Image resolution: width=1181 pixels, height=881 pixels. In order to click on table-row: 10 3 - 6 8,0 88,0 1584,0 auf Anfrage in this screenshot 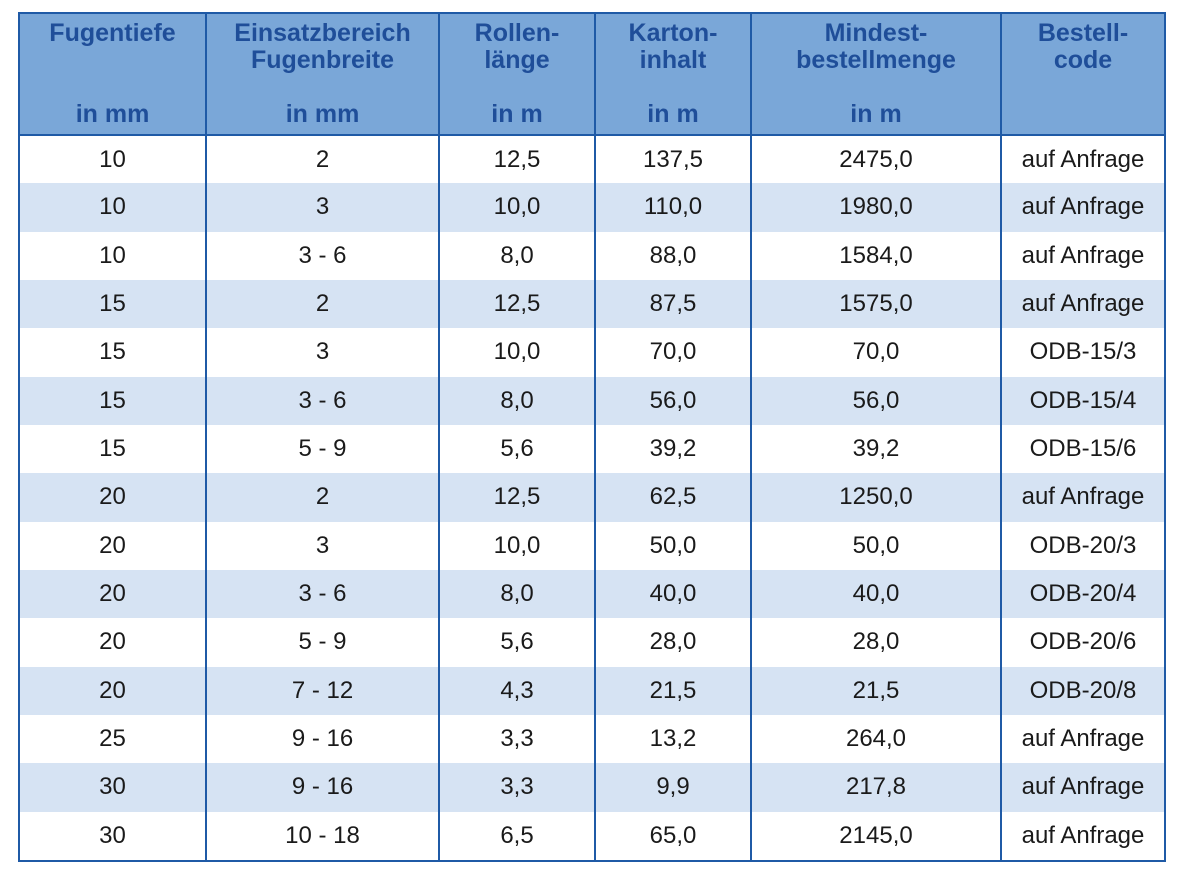, I will do `click(592, 255)`.